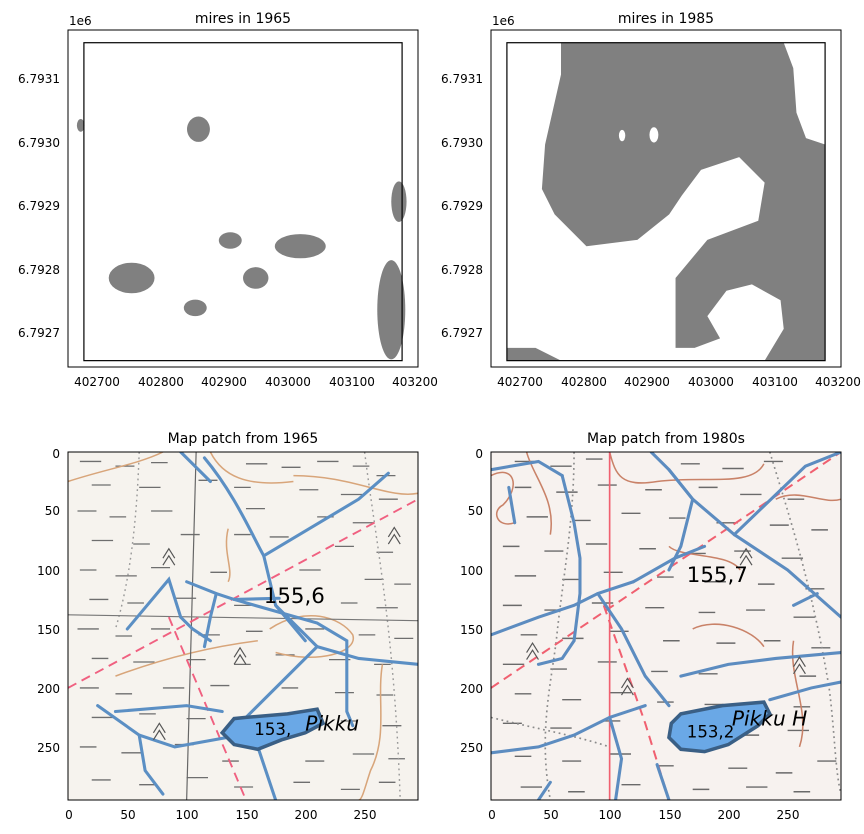 Image resolution: width=864 pixels, height=834 pixels. I want to click on conifer-symbols, so click(666, 621).